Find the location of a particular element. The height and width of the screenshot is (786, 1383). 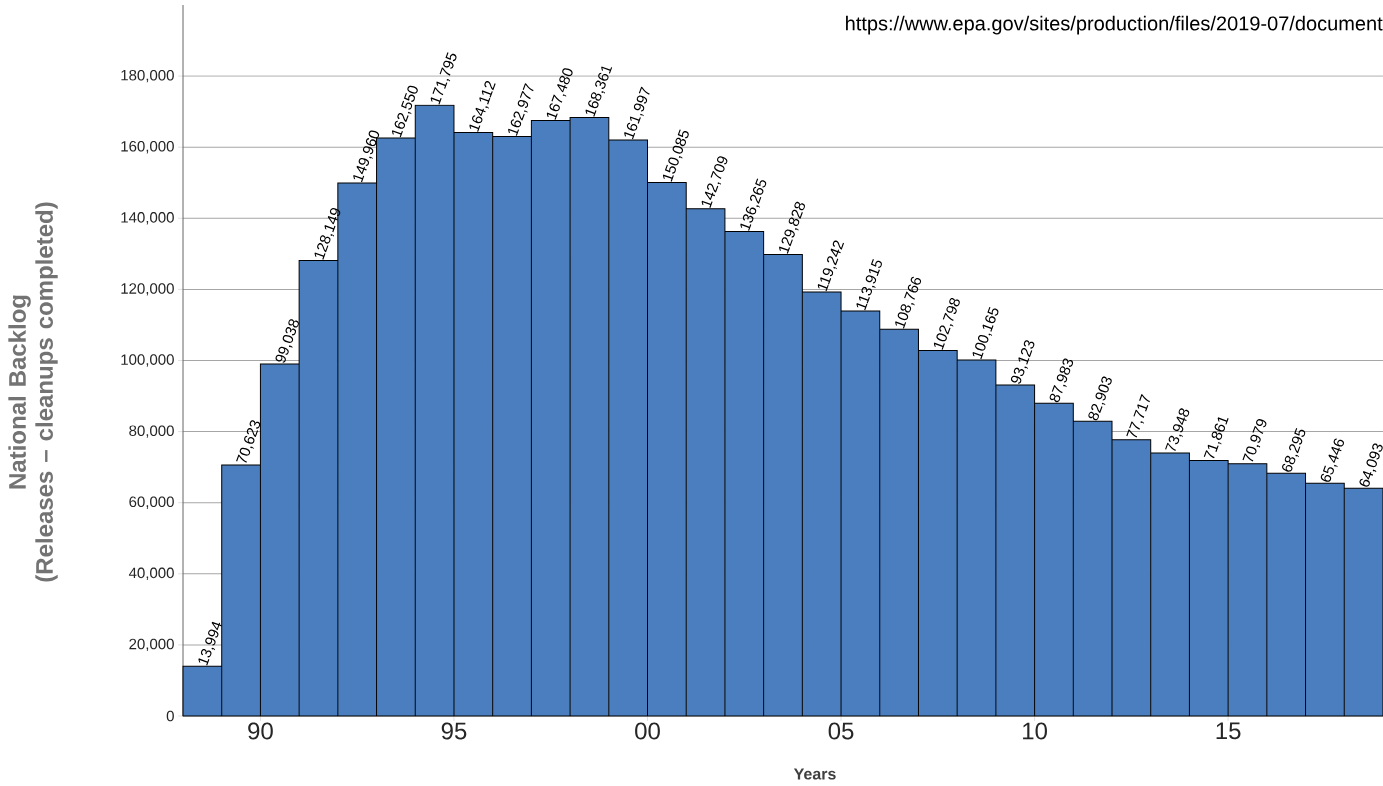

y-axis-title: National Backlog (Releases – cleanups completed) is located at coordinates (33, 392).